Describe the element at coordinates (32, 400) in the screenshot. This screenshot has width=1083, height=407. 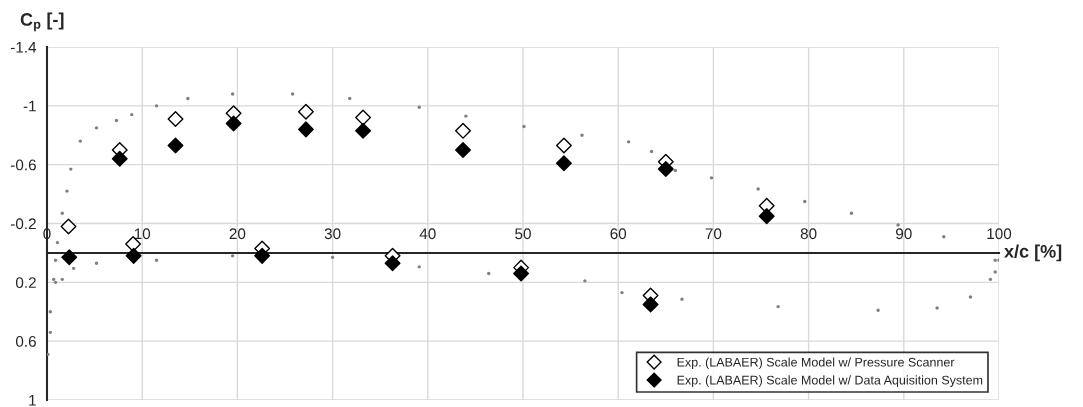
I see `y-tick-label: 1` at that location.